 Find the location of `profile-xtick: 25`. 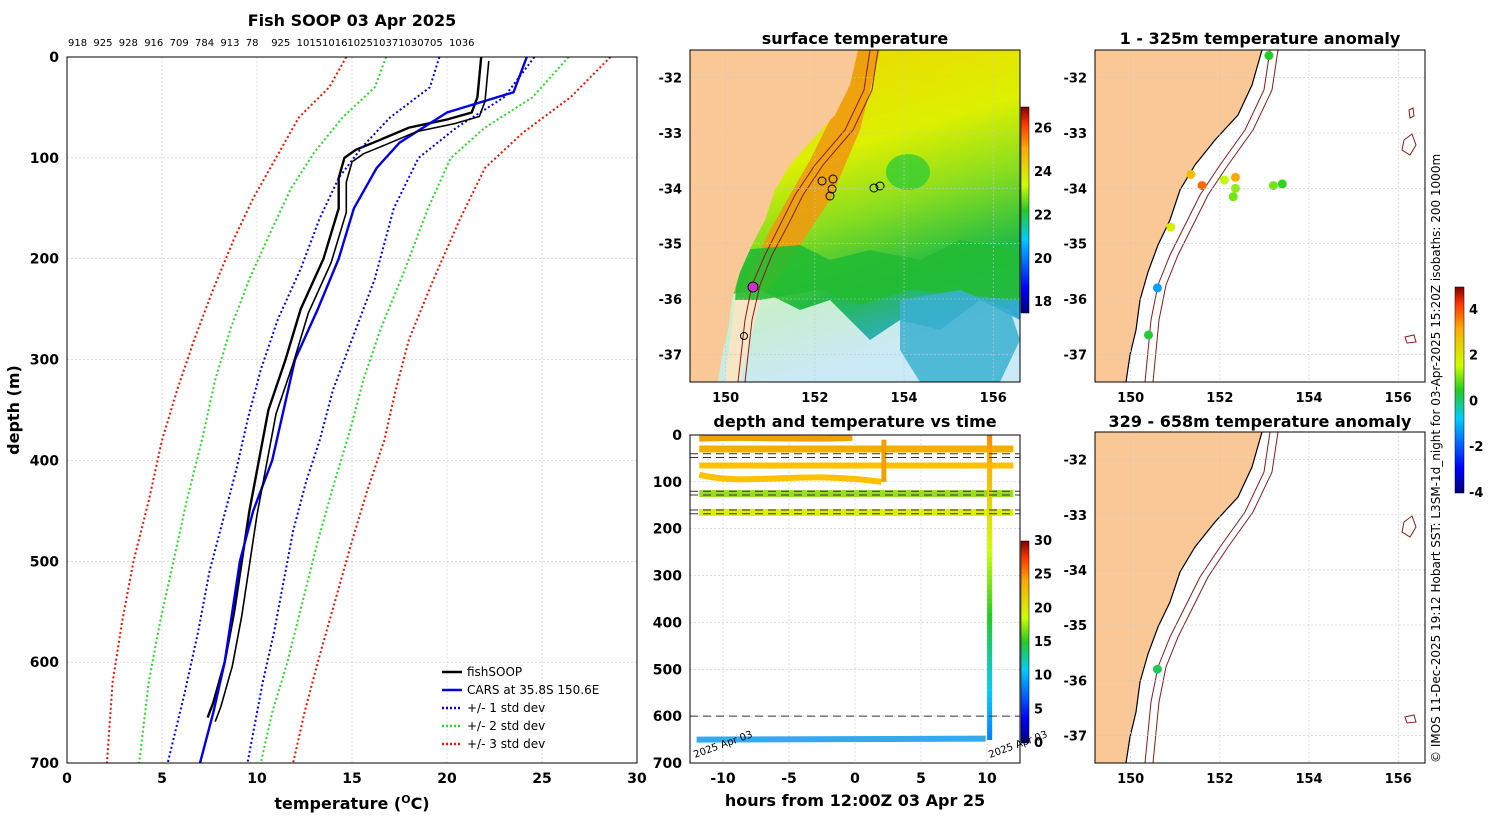

profile-xtick: 25 is located at coordinates (541, 779).